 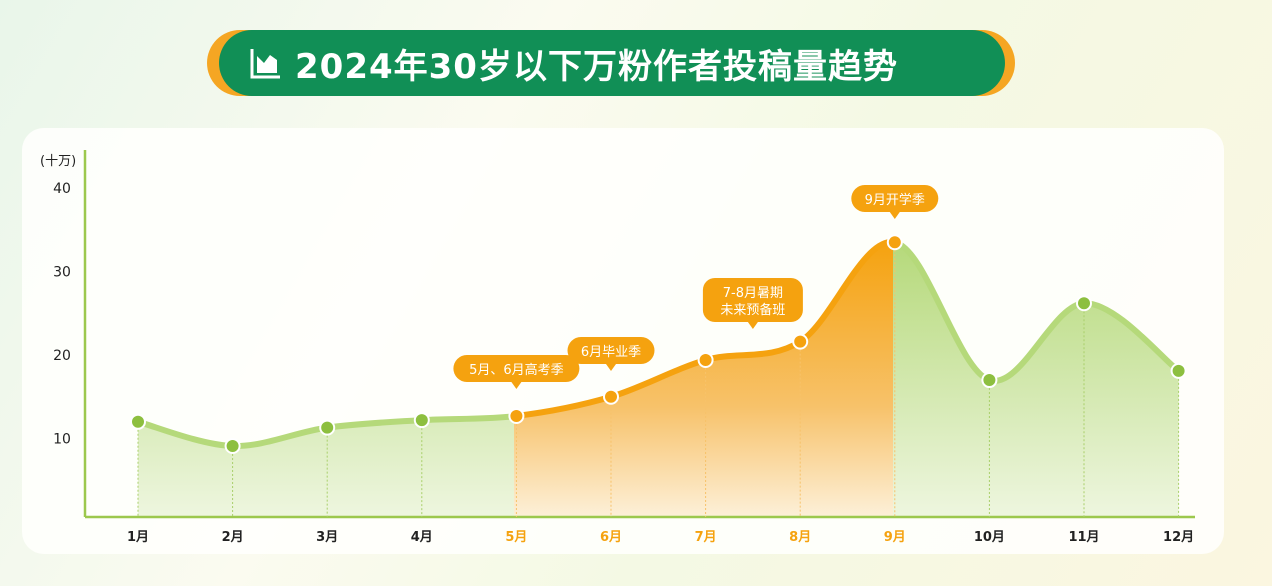 I want to click on annotation-callout: 6月毕业季, so click(x=611, y=354).